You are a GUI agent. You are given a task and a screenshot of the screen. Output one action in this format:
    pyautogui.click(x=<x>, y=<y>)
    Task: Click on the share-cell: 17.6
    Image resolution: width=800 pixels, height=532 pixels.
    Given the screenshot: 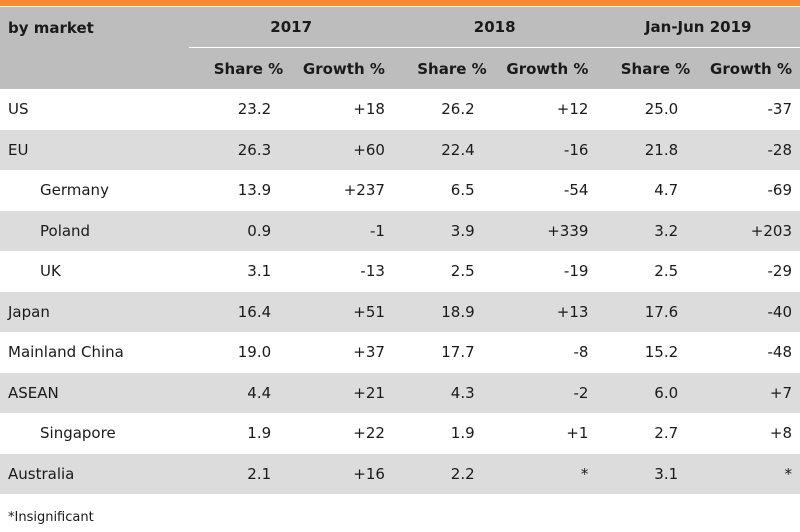 What is the action you would take?
    pyautogui.click(x=661, y=311)
    